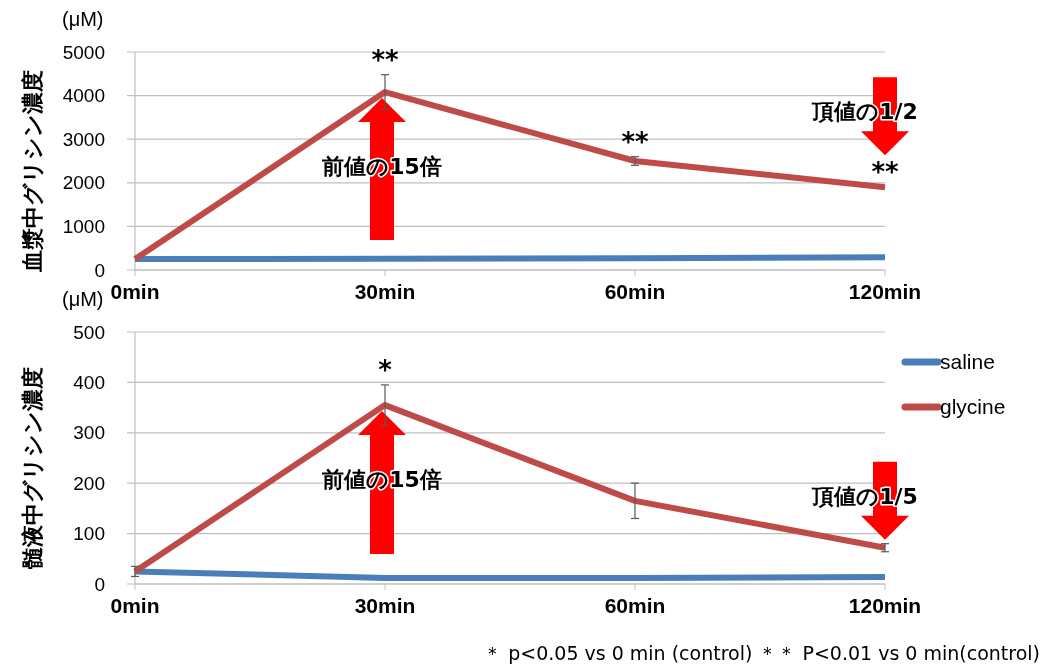 Image resolution: width=1047 pixels, height=670 pixels. I want to click on y-tick-label: 200, so click(89, 483).